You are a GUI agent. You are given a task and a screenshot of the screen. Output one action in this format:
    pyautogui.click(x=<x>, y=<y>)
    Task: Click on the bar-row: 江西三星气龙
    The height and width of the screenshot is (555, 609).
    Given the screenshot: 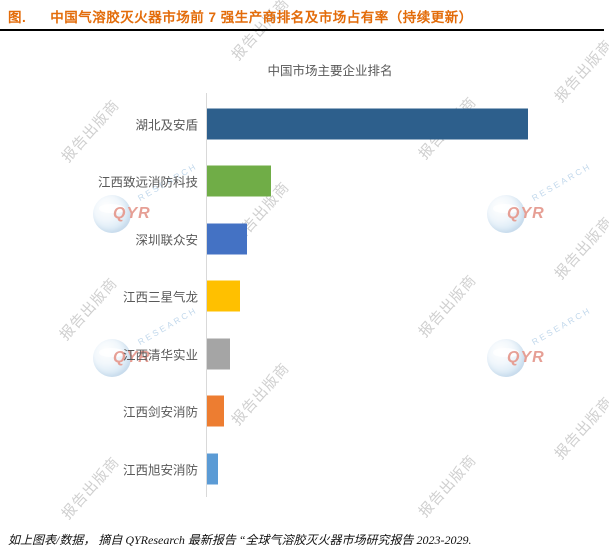 What is the action you would take?
    pyautogui.click(x=304, y=297)
    